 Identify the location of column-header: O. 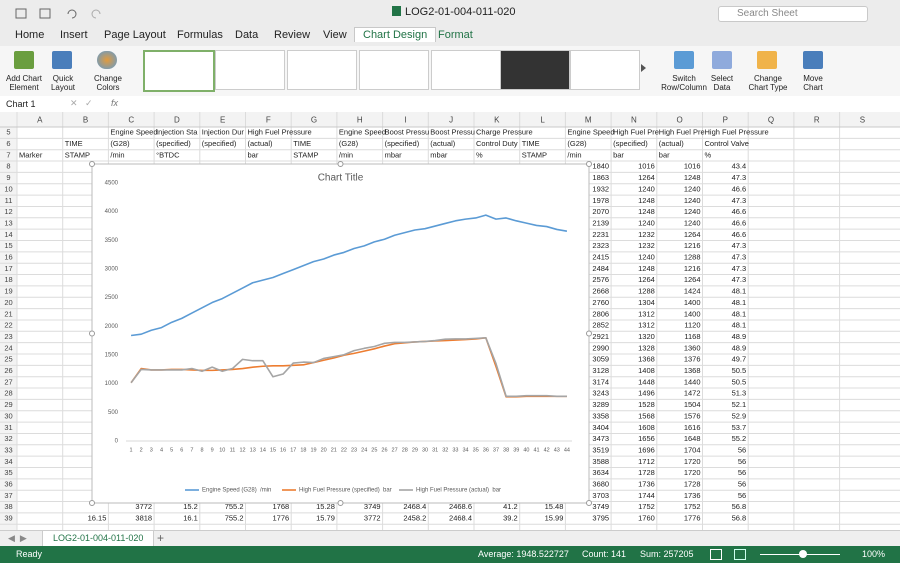
(680, 120).